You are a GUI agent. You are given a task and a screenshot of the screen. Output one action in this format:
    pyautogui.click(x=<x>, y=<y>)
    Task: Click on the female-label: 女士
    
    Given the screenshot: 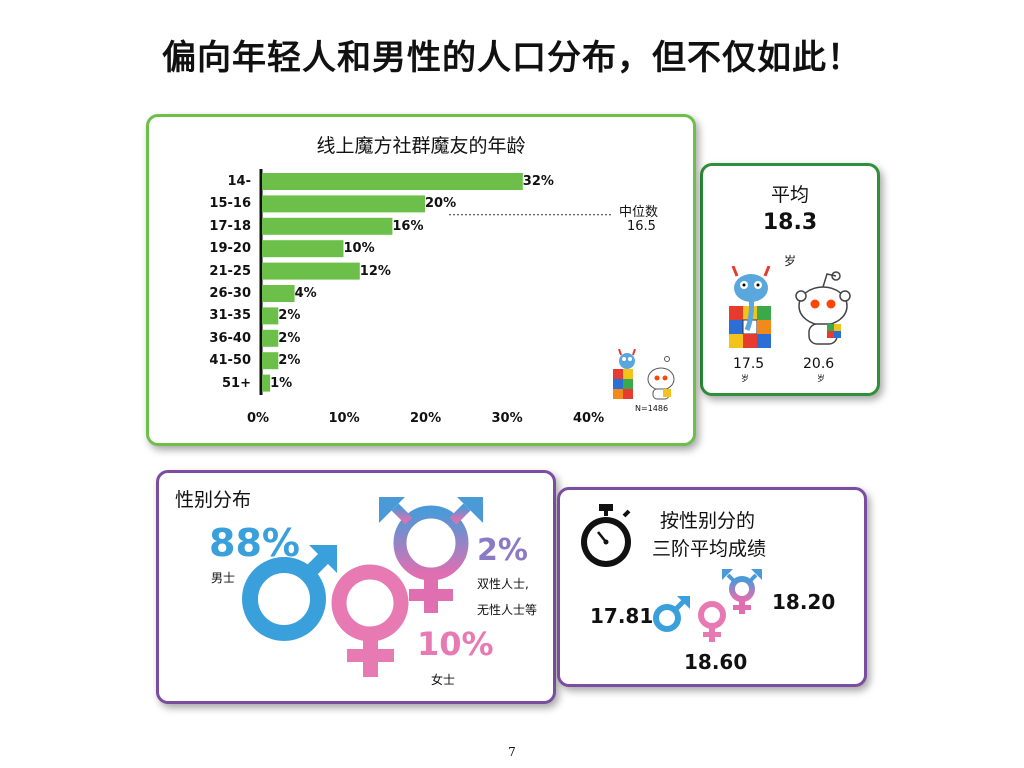 What is the action you would take?
    pyautogui.click(x=443, y=680)
    